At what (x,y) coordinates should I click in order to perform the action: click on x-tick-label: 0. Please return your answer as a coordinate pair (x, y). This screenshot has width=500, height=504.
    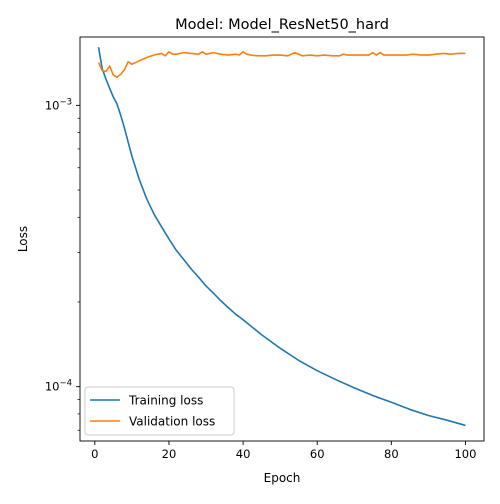
    Looking at the image, I should click on (94, 454).